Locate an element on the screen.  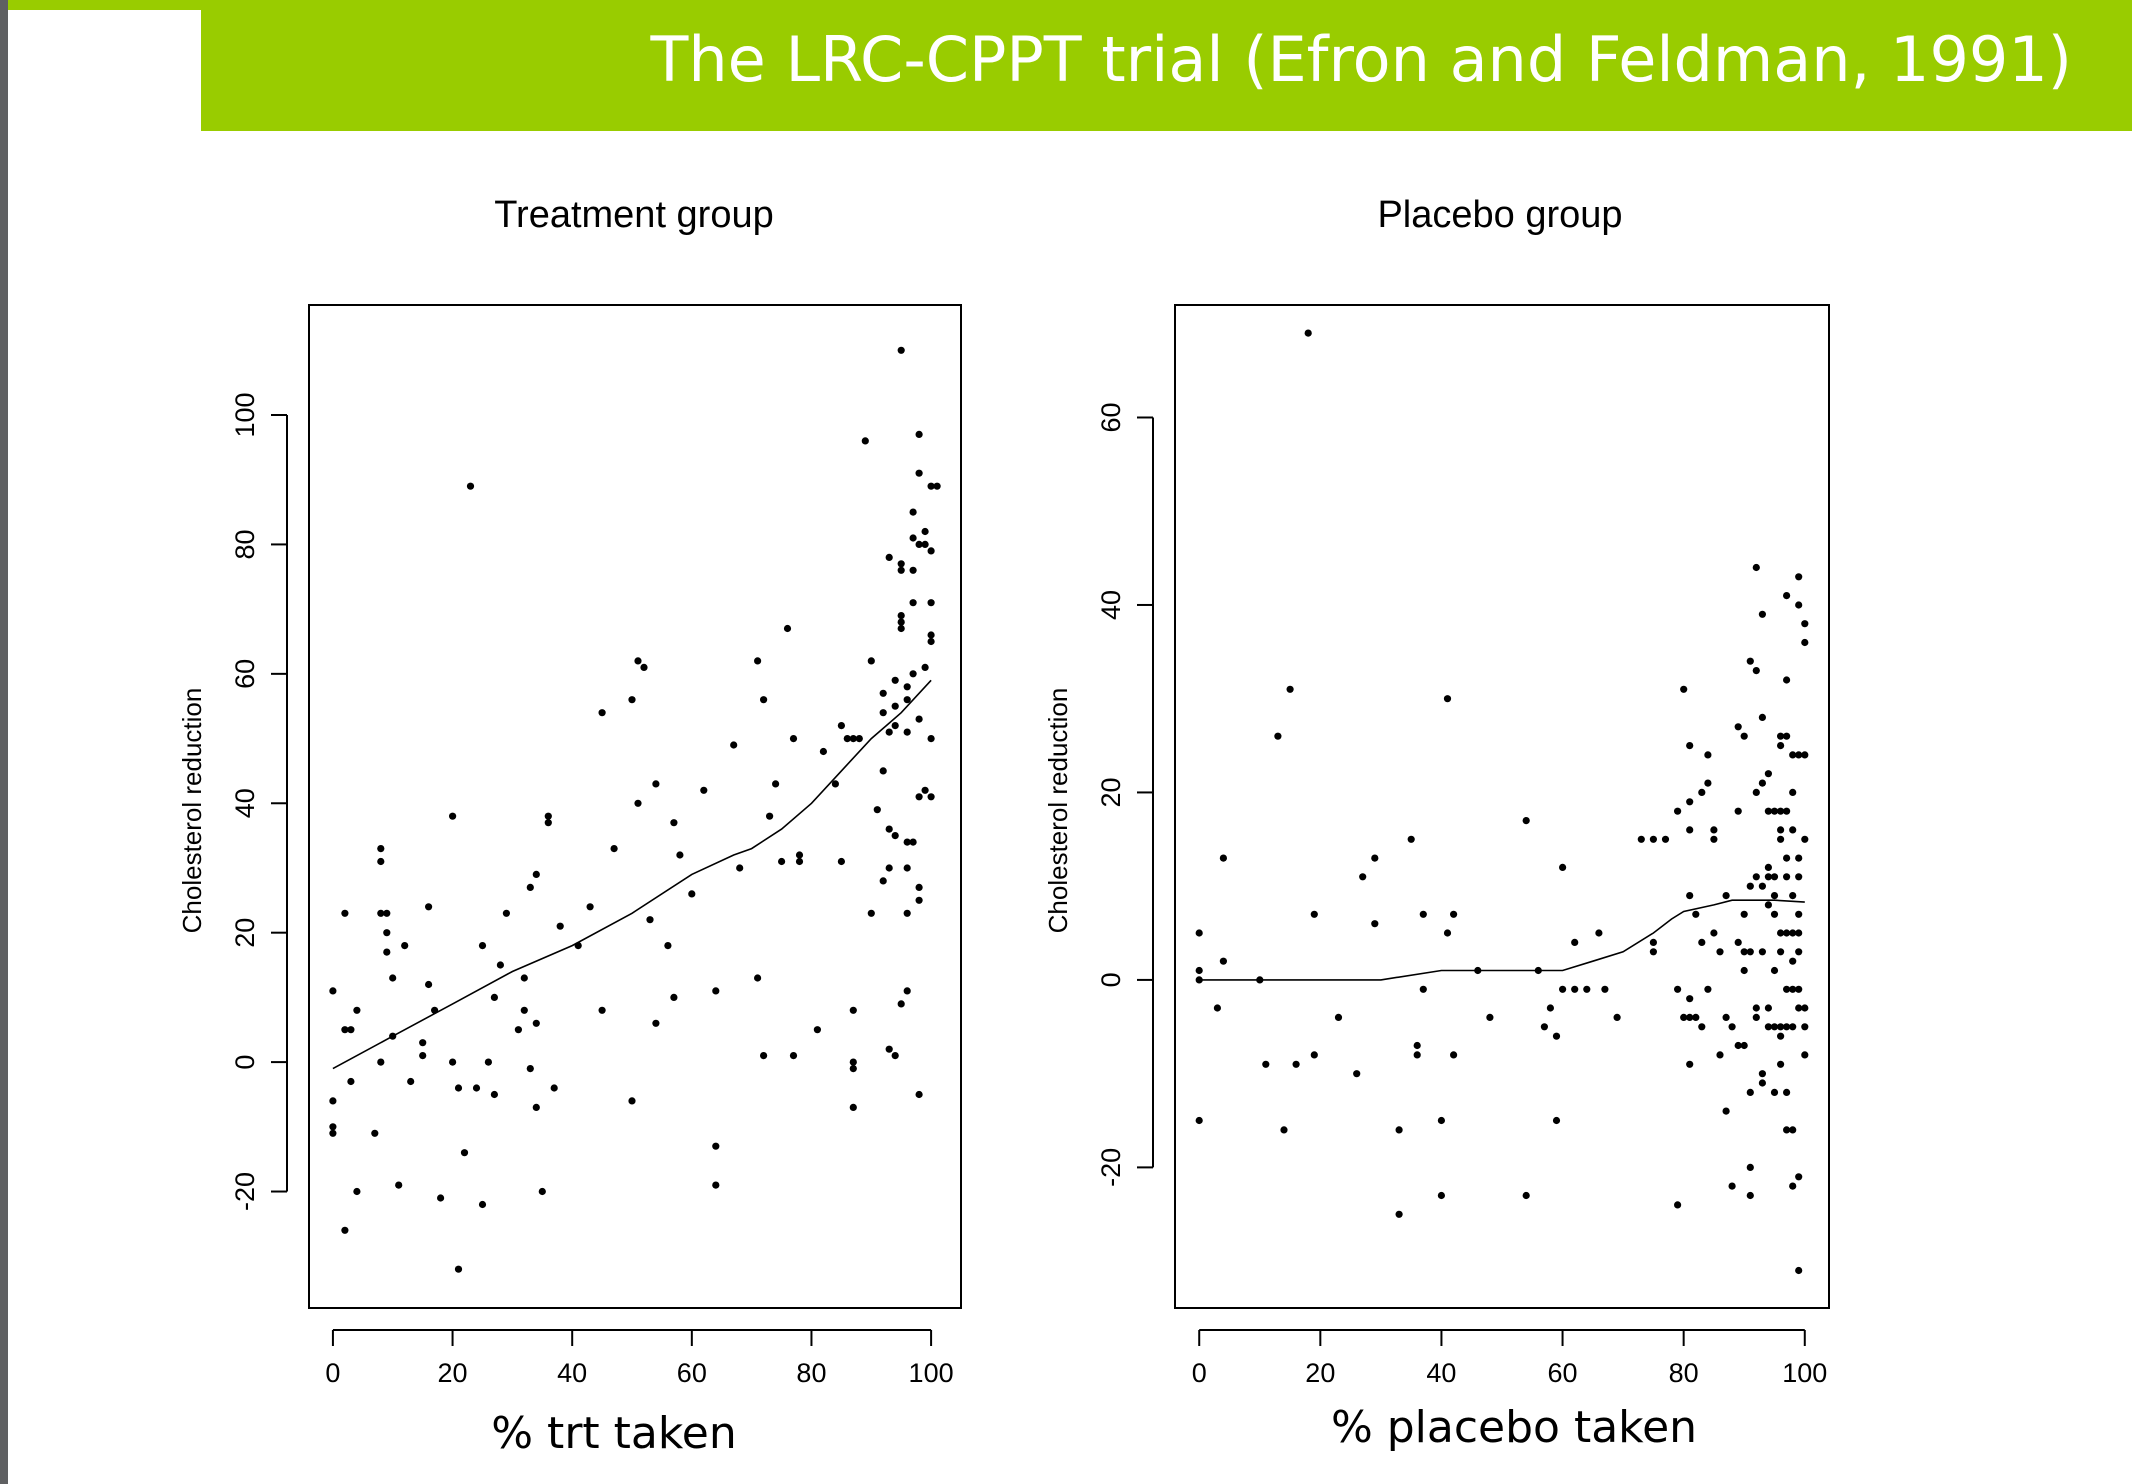
y-tick-label: 0 is located at coordinates (245, 1062).